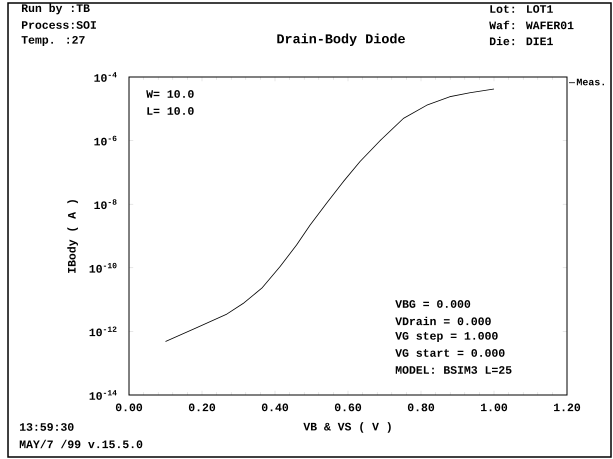  I want to click on x-axis-title: VB & VS ( V ), so click(347, 427).